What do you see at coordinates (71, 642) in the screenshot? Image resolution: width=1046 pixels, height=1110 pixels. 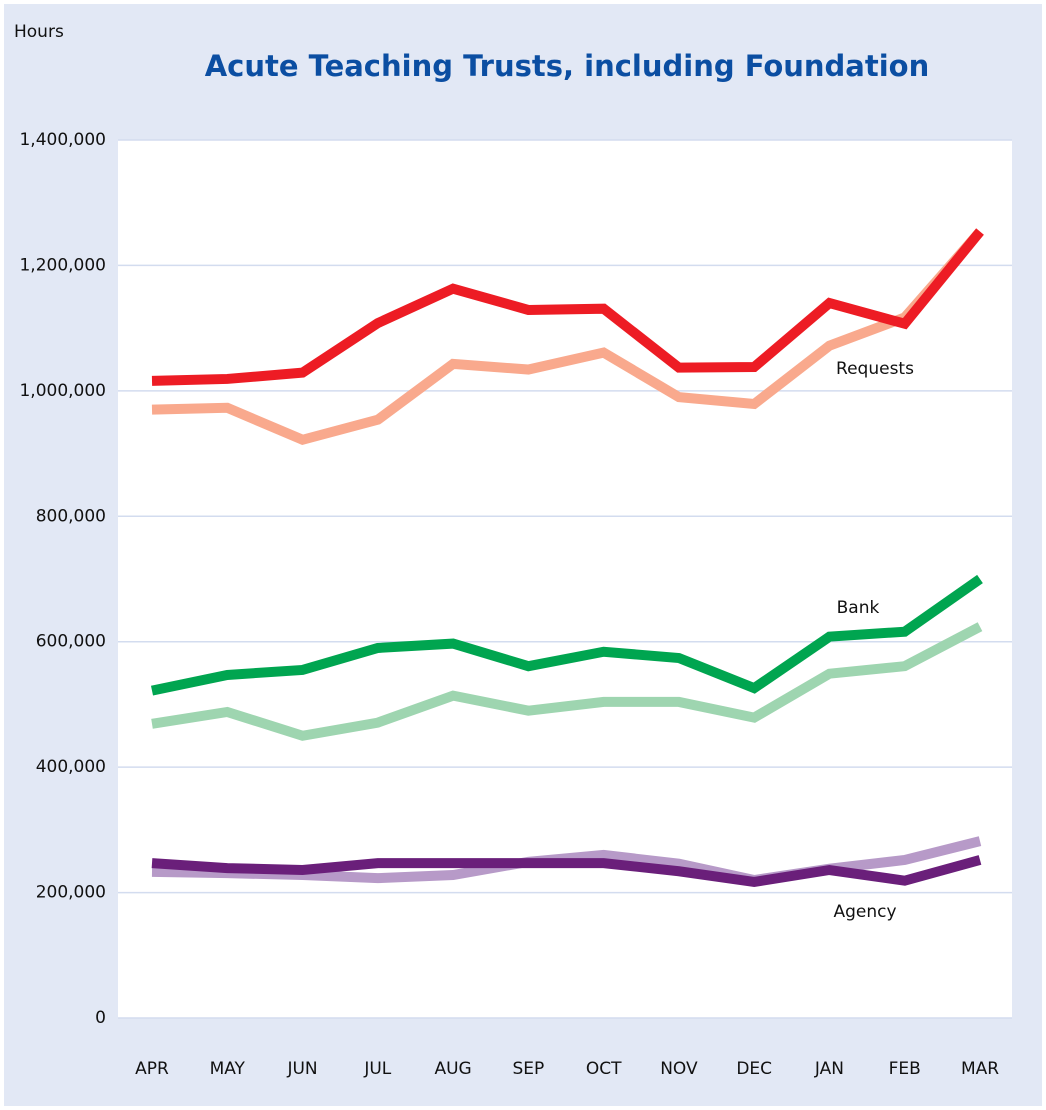 I see `y-tick-label: 600,000` at bounding box center [71, 642].